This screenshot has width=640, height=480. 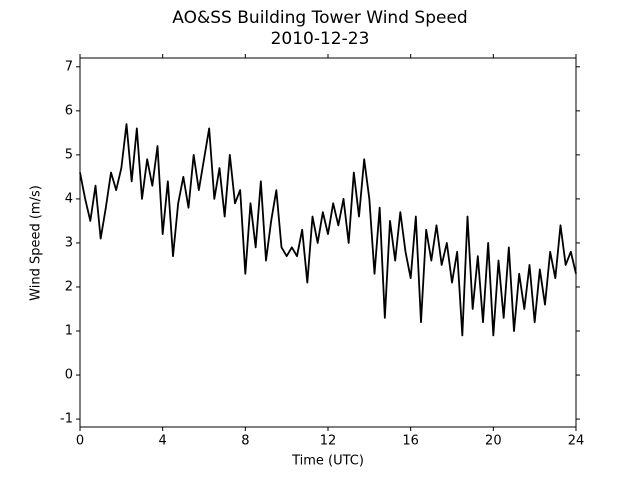 What do you see at coordinates (320, 39) in the screenshot?
I see `chart-subtitle: 2010-12-23` at bounding box center [320, 39].